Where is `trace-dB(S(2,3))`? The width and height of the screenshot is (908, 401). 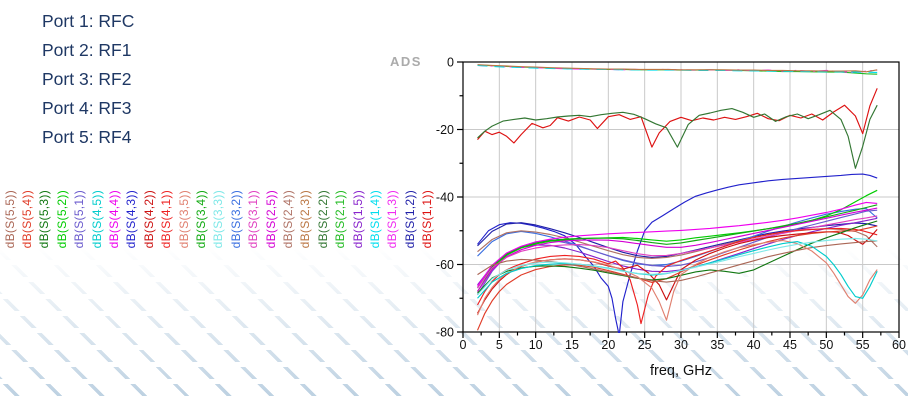
trace-dB(S(2,3)) is located at coordinates (677, 68).